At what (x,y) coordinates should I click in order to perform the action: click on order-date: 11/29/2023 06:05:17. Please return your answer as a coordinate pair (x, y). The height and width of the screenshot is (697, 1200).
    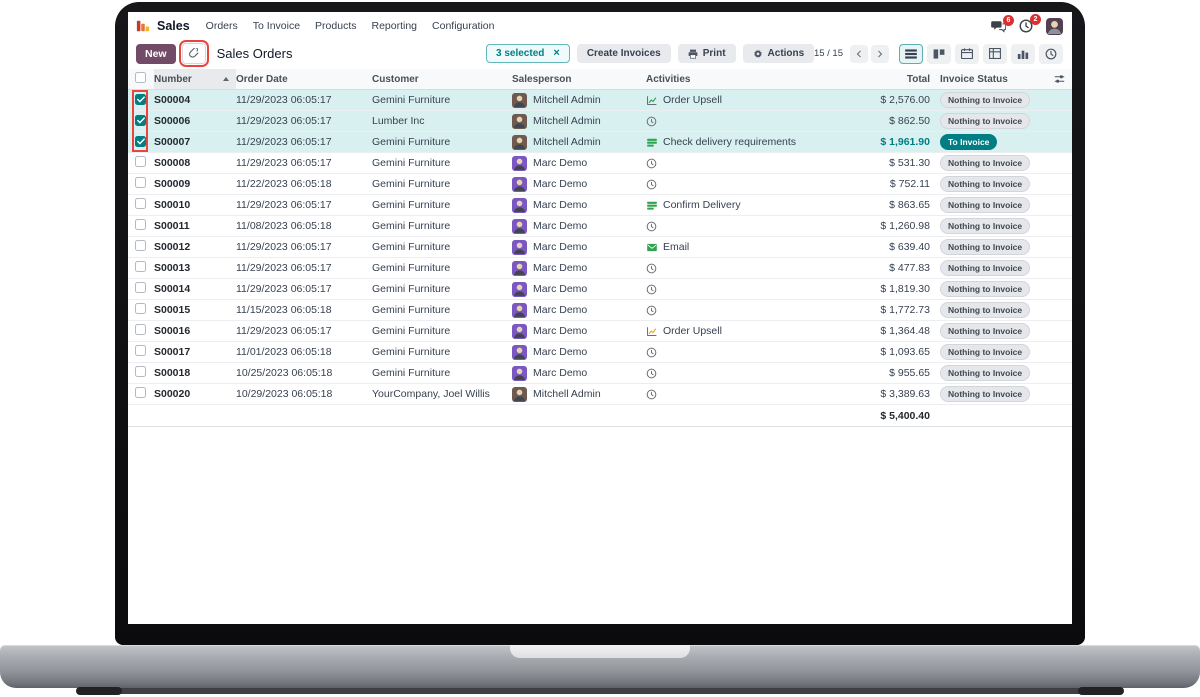
    Looking at the image, I should click on (284, 268).